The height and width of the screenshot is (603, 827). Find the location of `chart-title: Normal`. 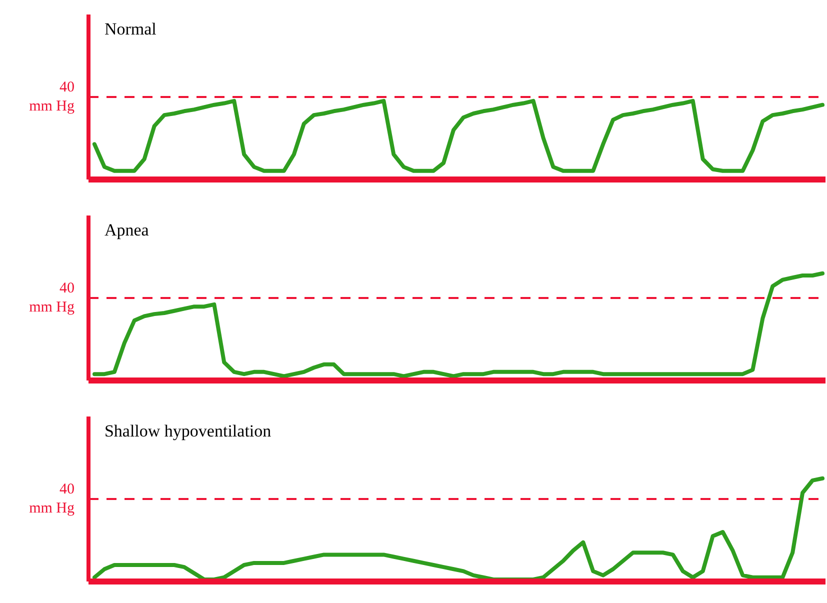

chart-title: Normal is located at coordinates (130, 29).